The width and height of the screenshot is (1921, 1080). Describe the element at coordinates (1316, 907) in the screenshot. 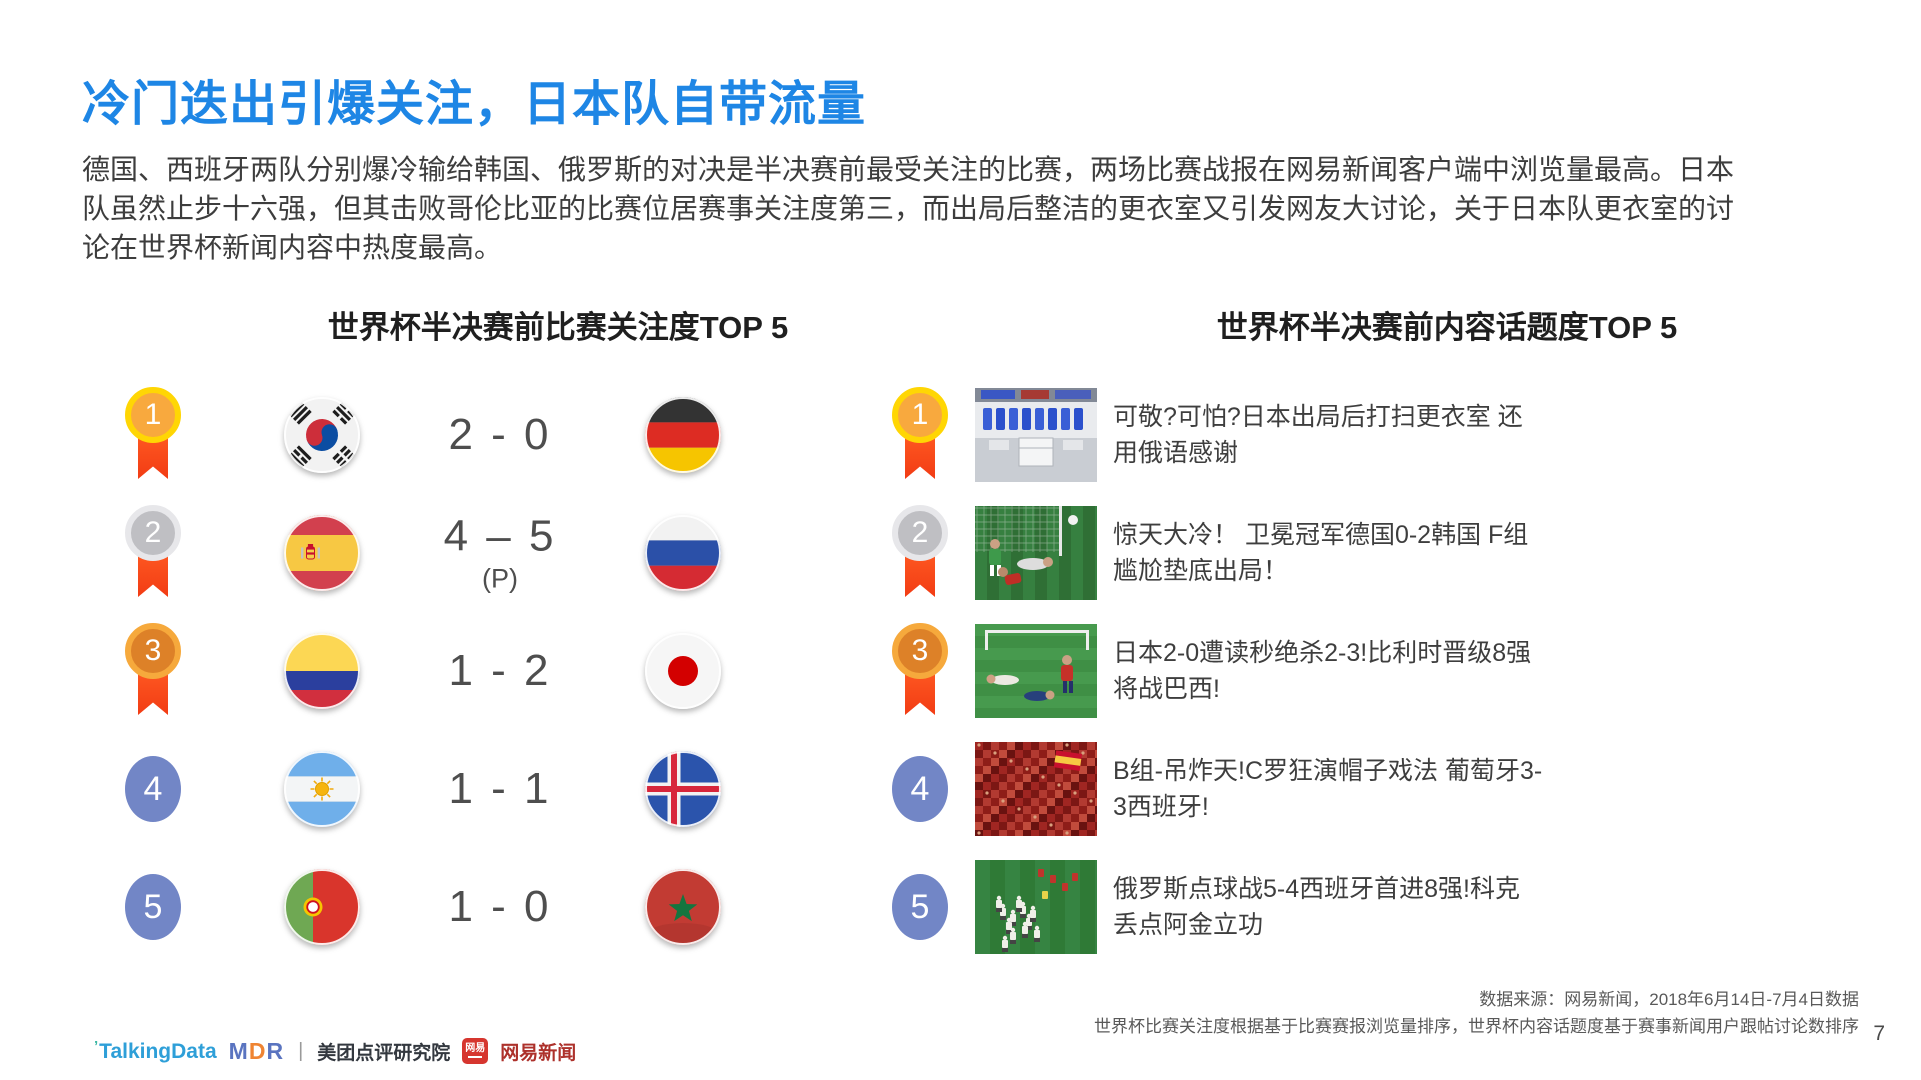

I see `news-headline: 俄罗斯点球战5-4西班牙首进8强!科克丢点阿金立功` at that location.